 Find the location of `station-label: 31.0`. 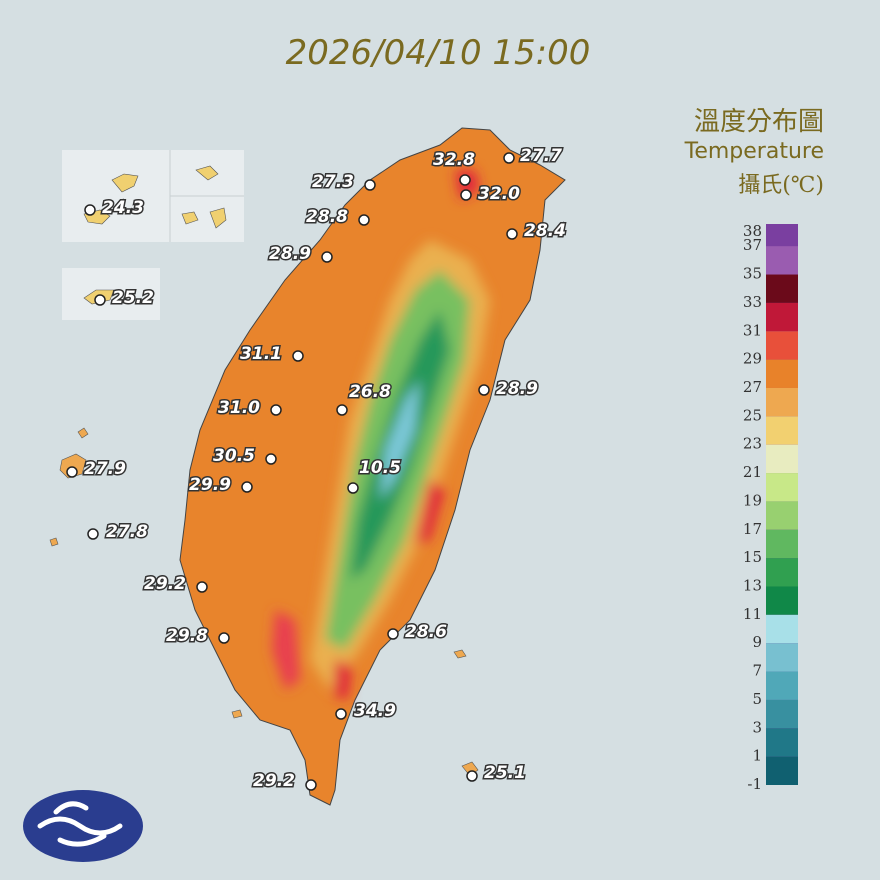

station-label: 31.0 is located at coordinates (239, 408).